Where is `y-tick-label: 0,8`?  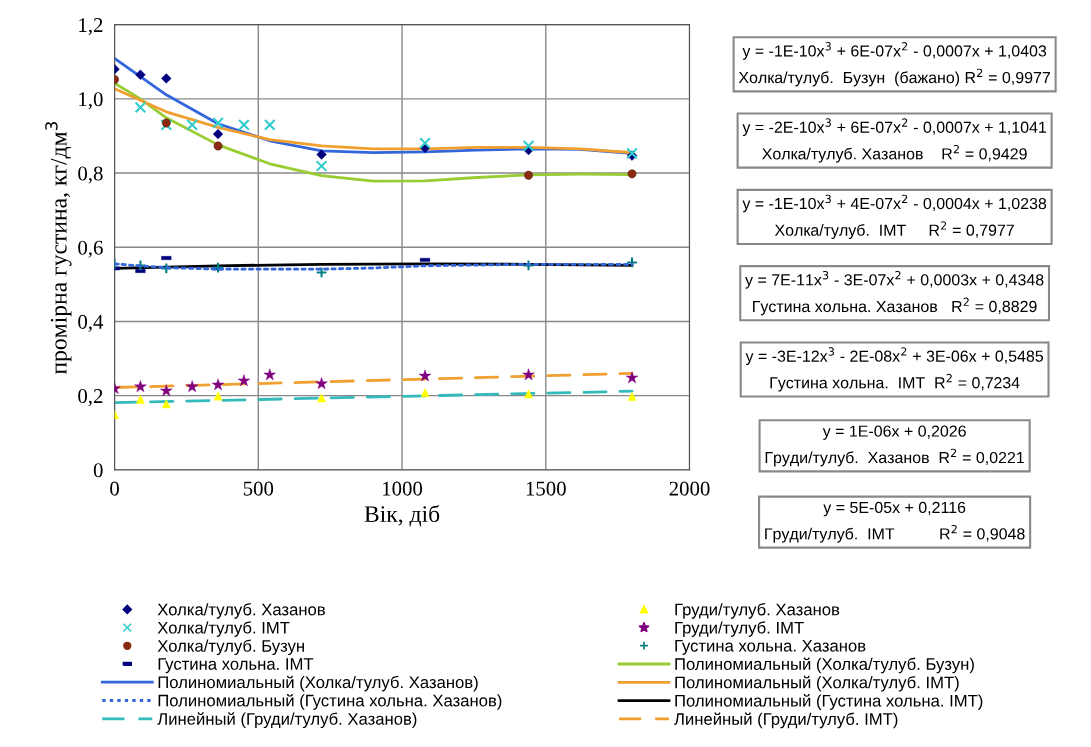
y-tick-label: 0,8 is located at coordinates (90, 175).